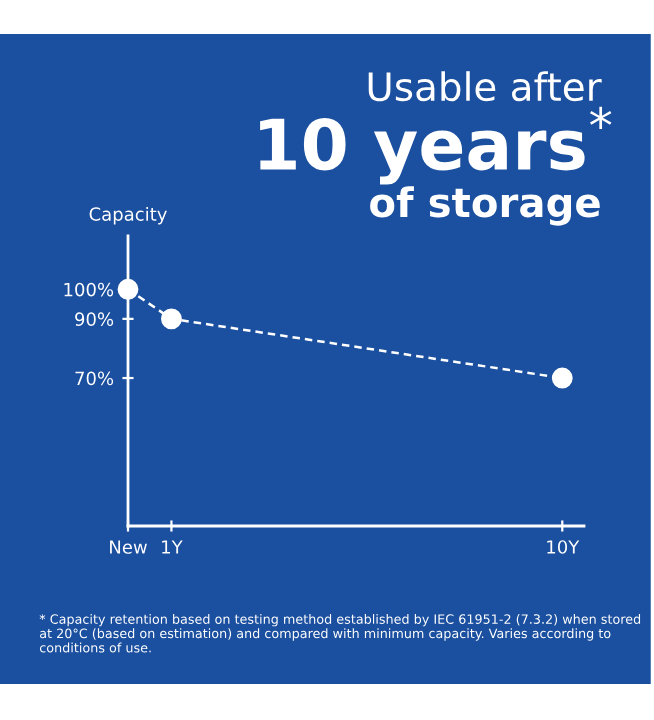 The height and width of the screenshot is (720, 654). What do you see at coordinates (89, 289) in the screenshot?
I see `y-tick-label: 100%` at bounding box center [89, 289].